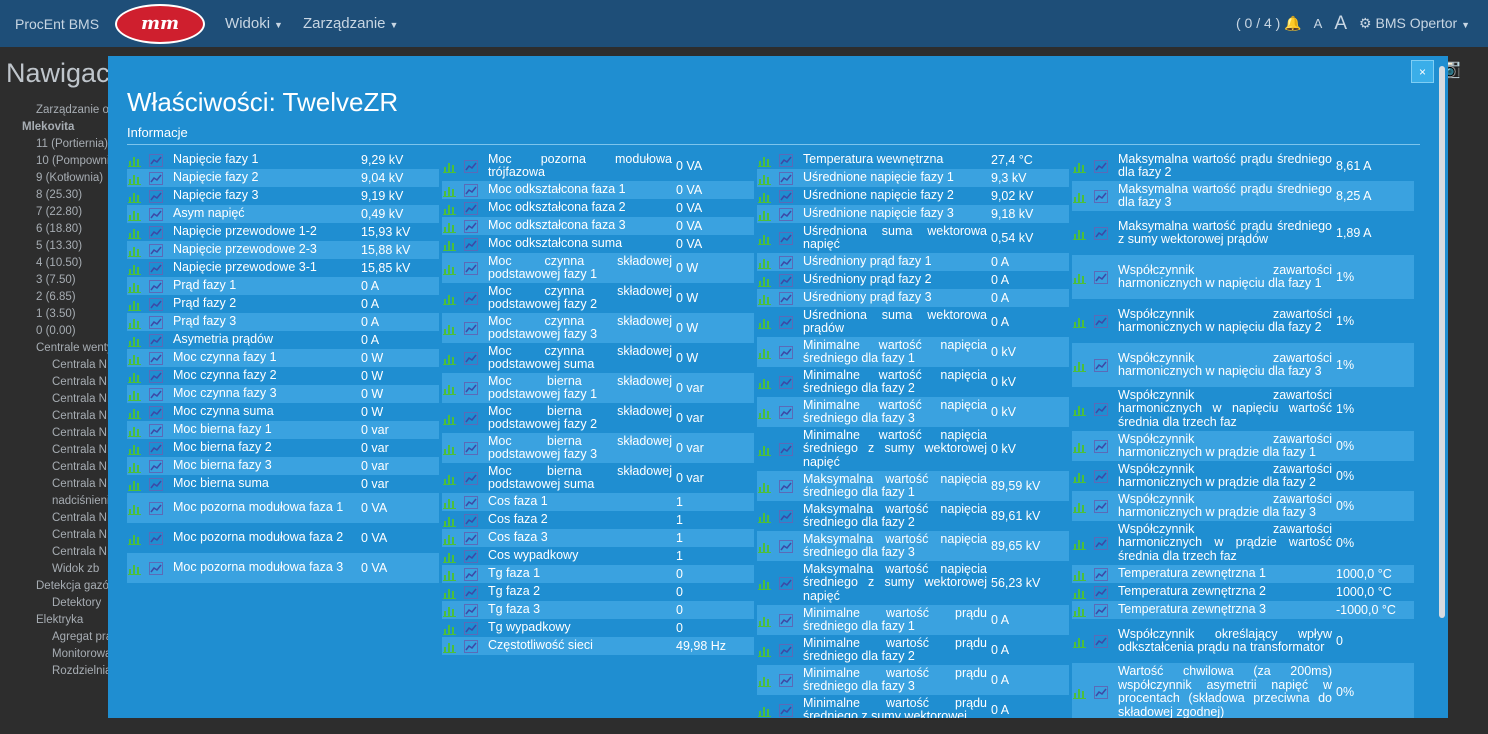 The width and height of the screenshot is (1488, 734). What do you see at coordinates (59, 212) in the screenshot?
I see `nav-tree-item: 7 (22.80)` at bounding box center [59, 212].